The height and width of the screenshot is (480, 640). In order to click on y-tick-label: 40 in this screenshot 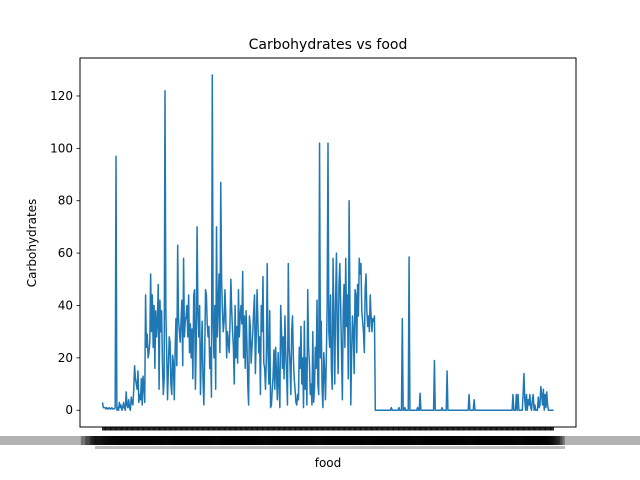, I will do `click(65, 305)`.